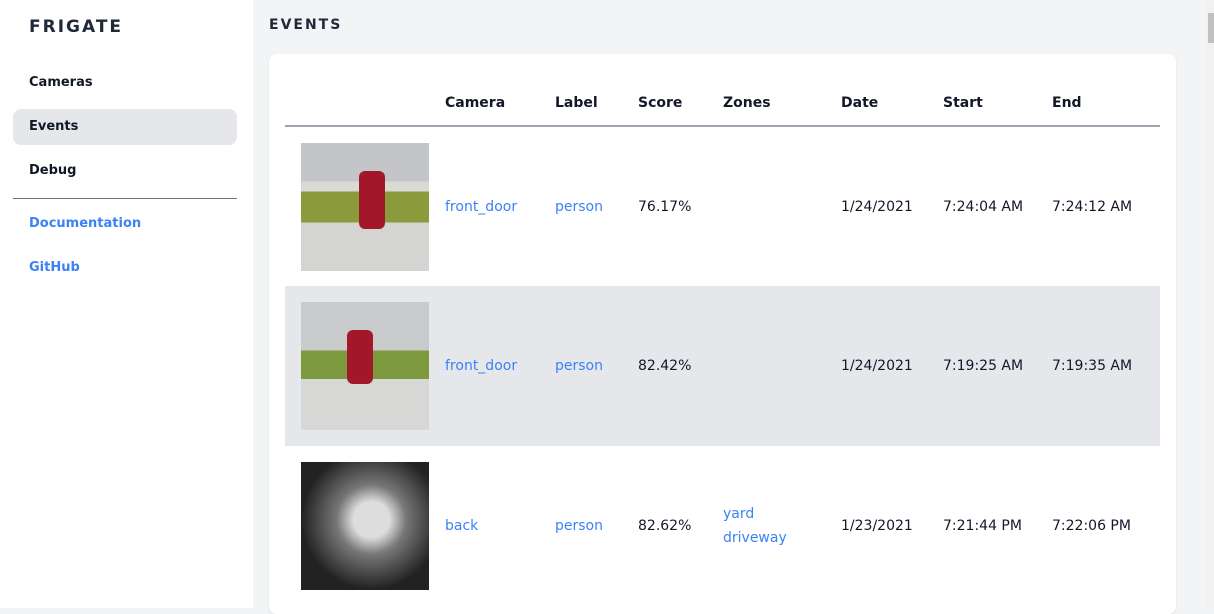 The width and height of the screenshot is (1214, 614). What do you see at coordinates (680, 366) in the screenshot?
I see `score: 82.42%` at bounding box center [680, 366].